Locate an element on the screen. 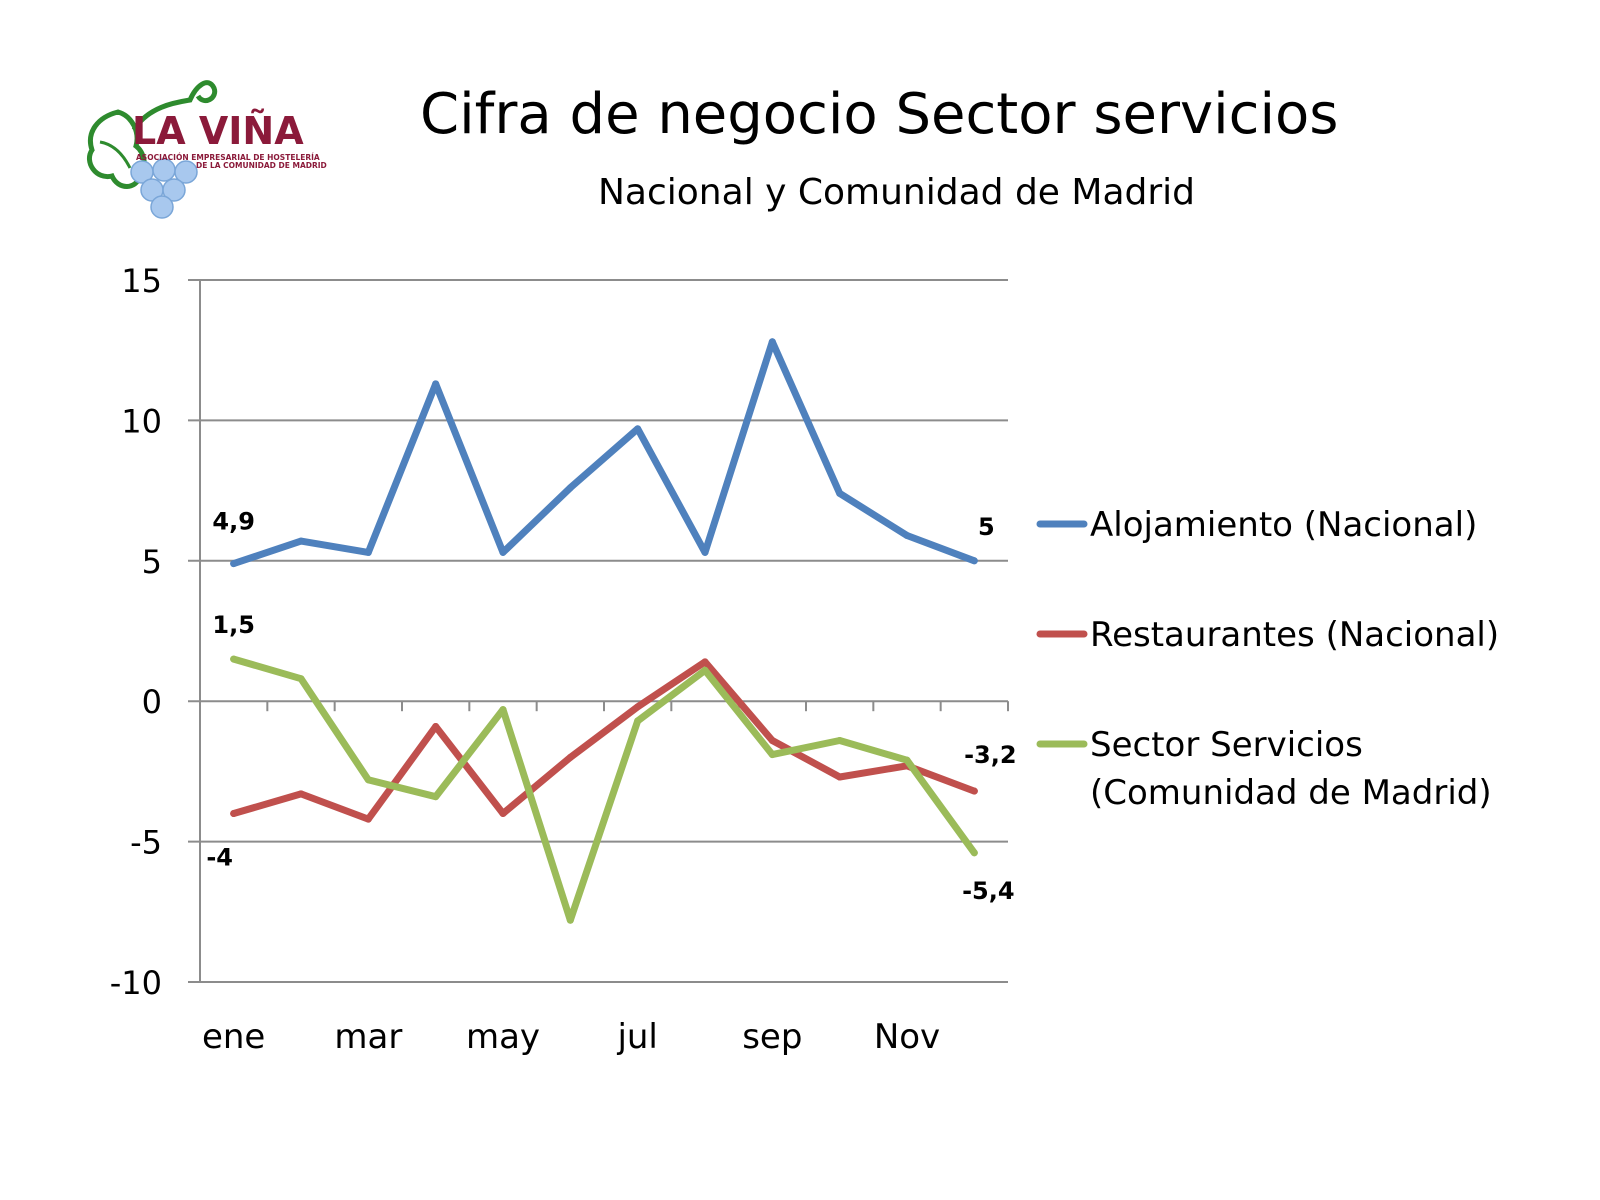  logo-line2: DE LA COMUNIDAD DE MADRID is located at coordinates (261, 165).